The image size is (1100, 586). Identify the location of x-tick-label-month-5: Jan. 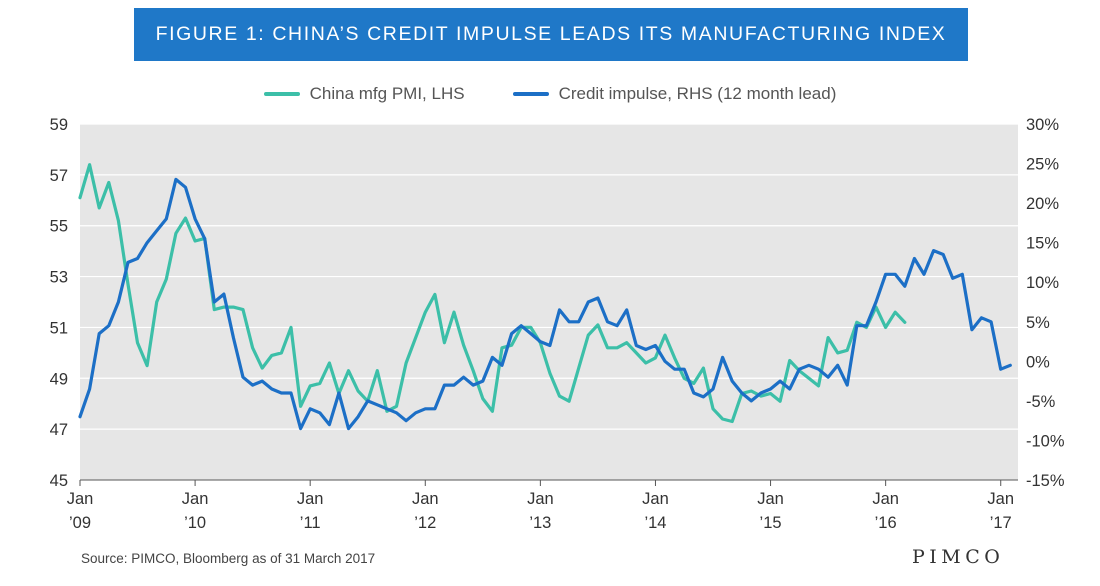
(655, 499).